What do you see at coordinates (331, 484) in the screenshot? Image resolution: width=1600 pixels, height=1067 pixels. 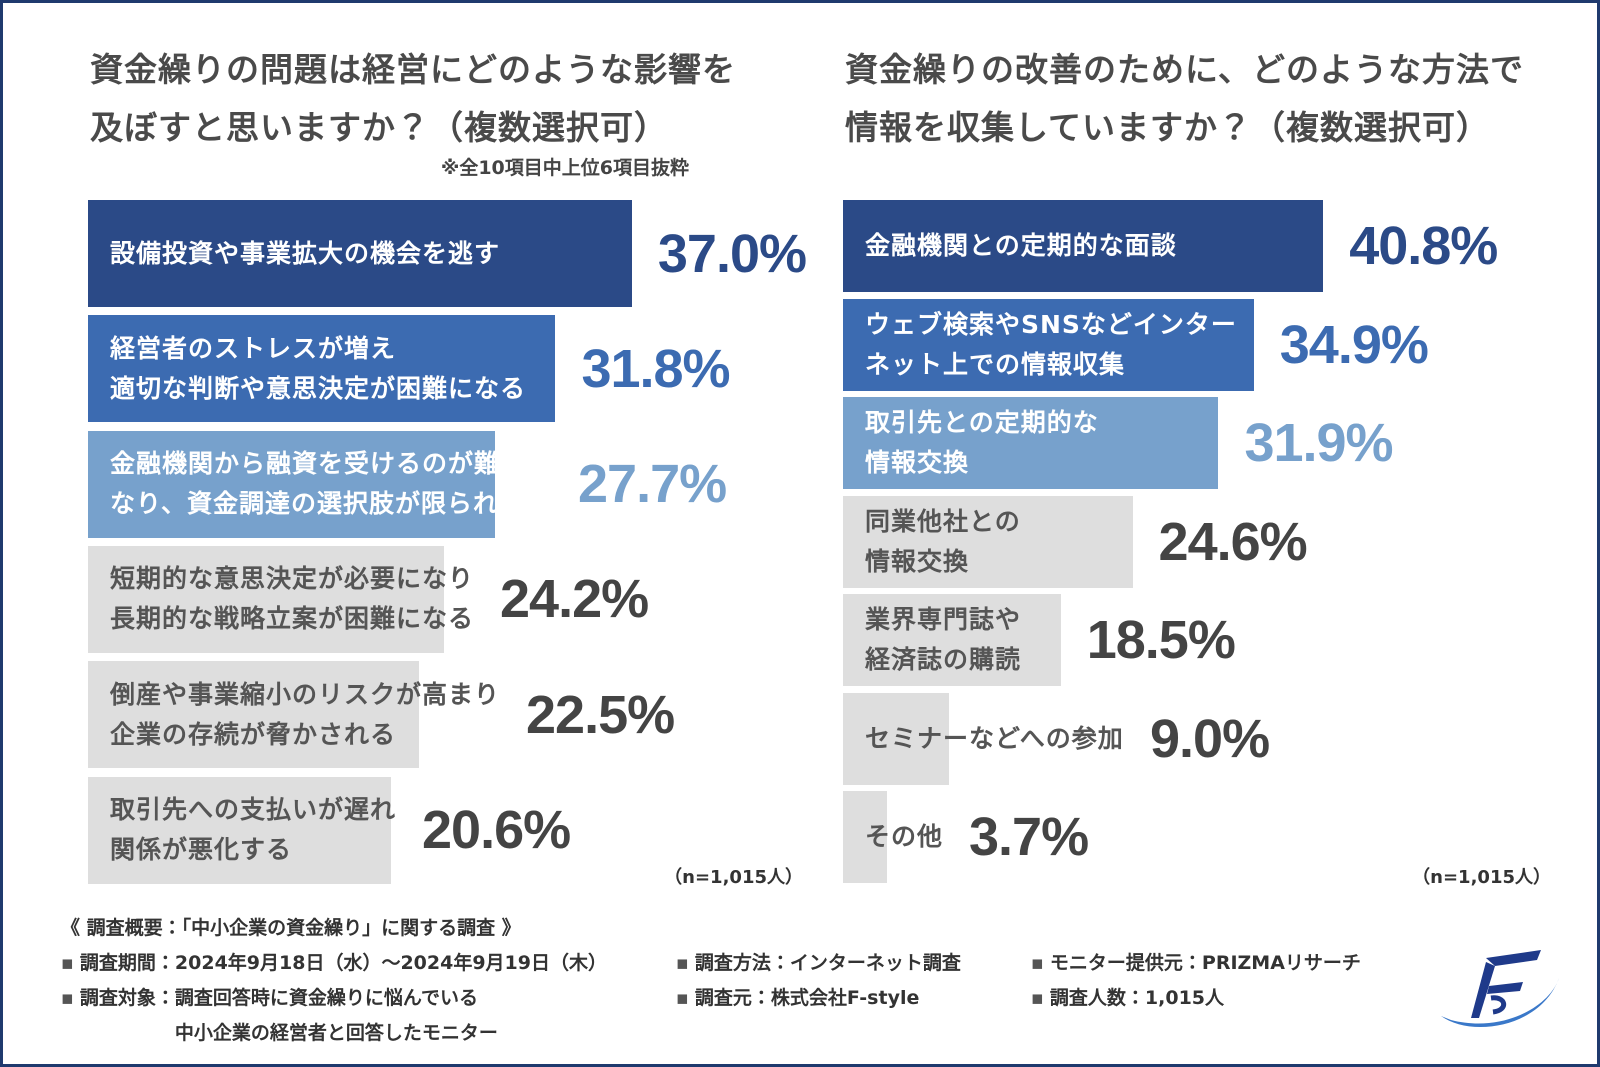 I see `bar-label: 金融機関から融資を受けるのが難しく なり、資金調達の選択肢が限られる` at bounding box center [331, 484].